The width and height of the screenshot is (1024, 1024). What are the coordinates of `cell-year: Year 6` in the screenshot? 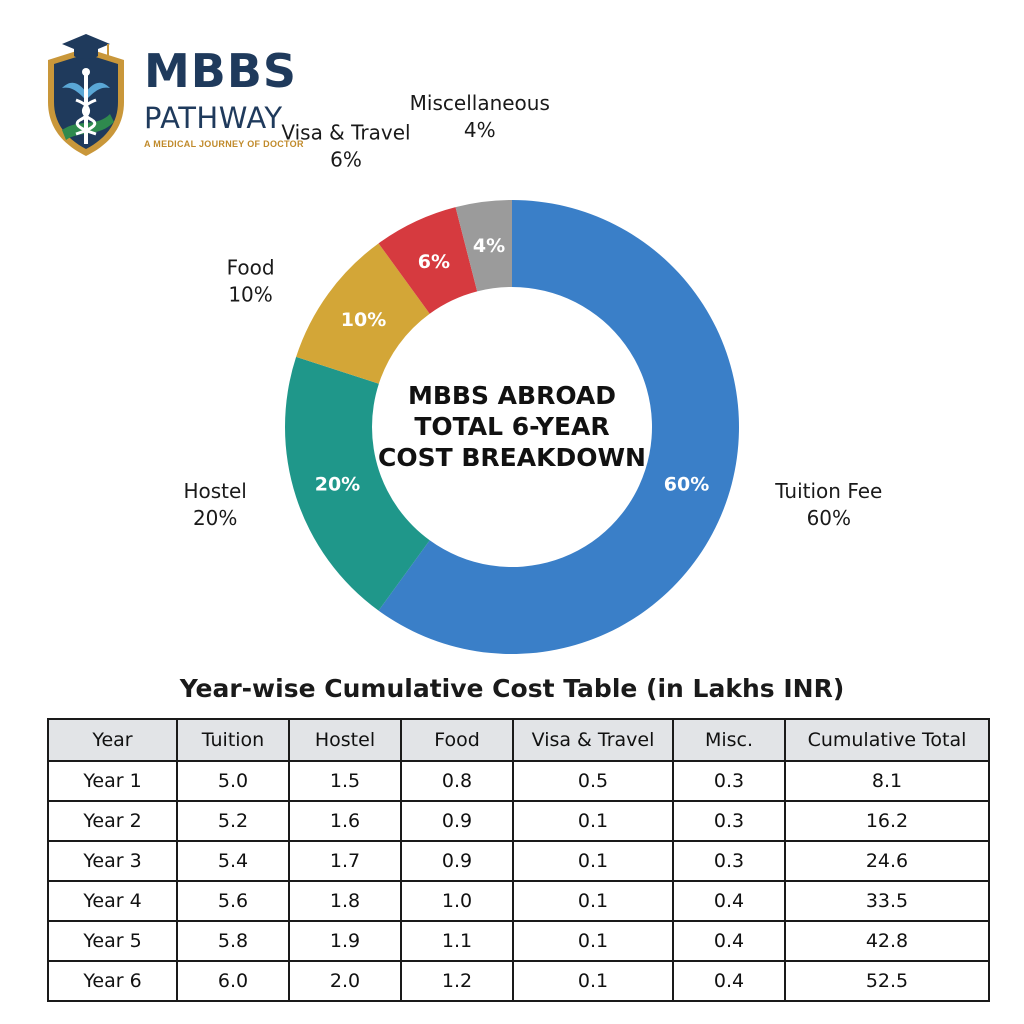 It's located at (112, 981).